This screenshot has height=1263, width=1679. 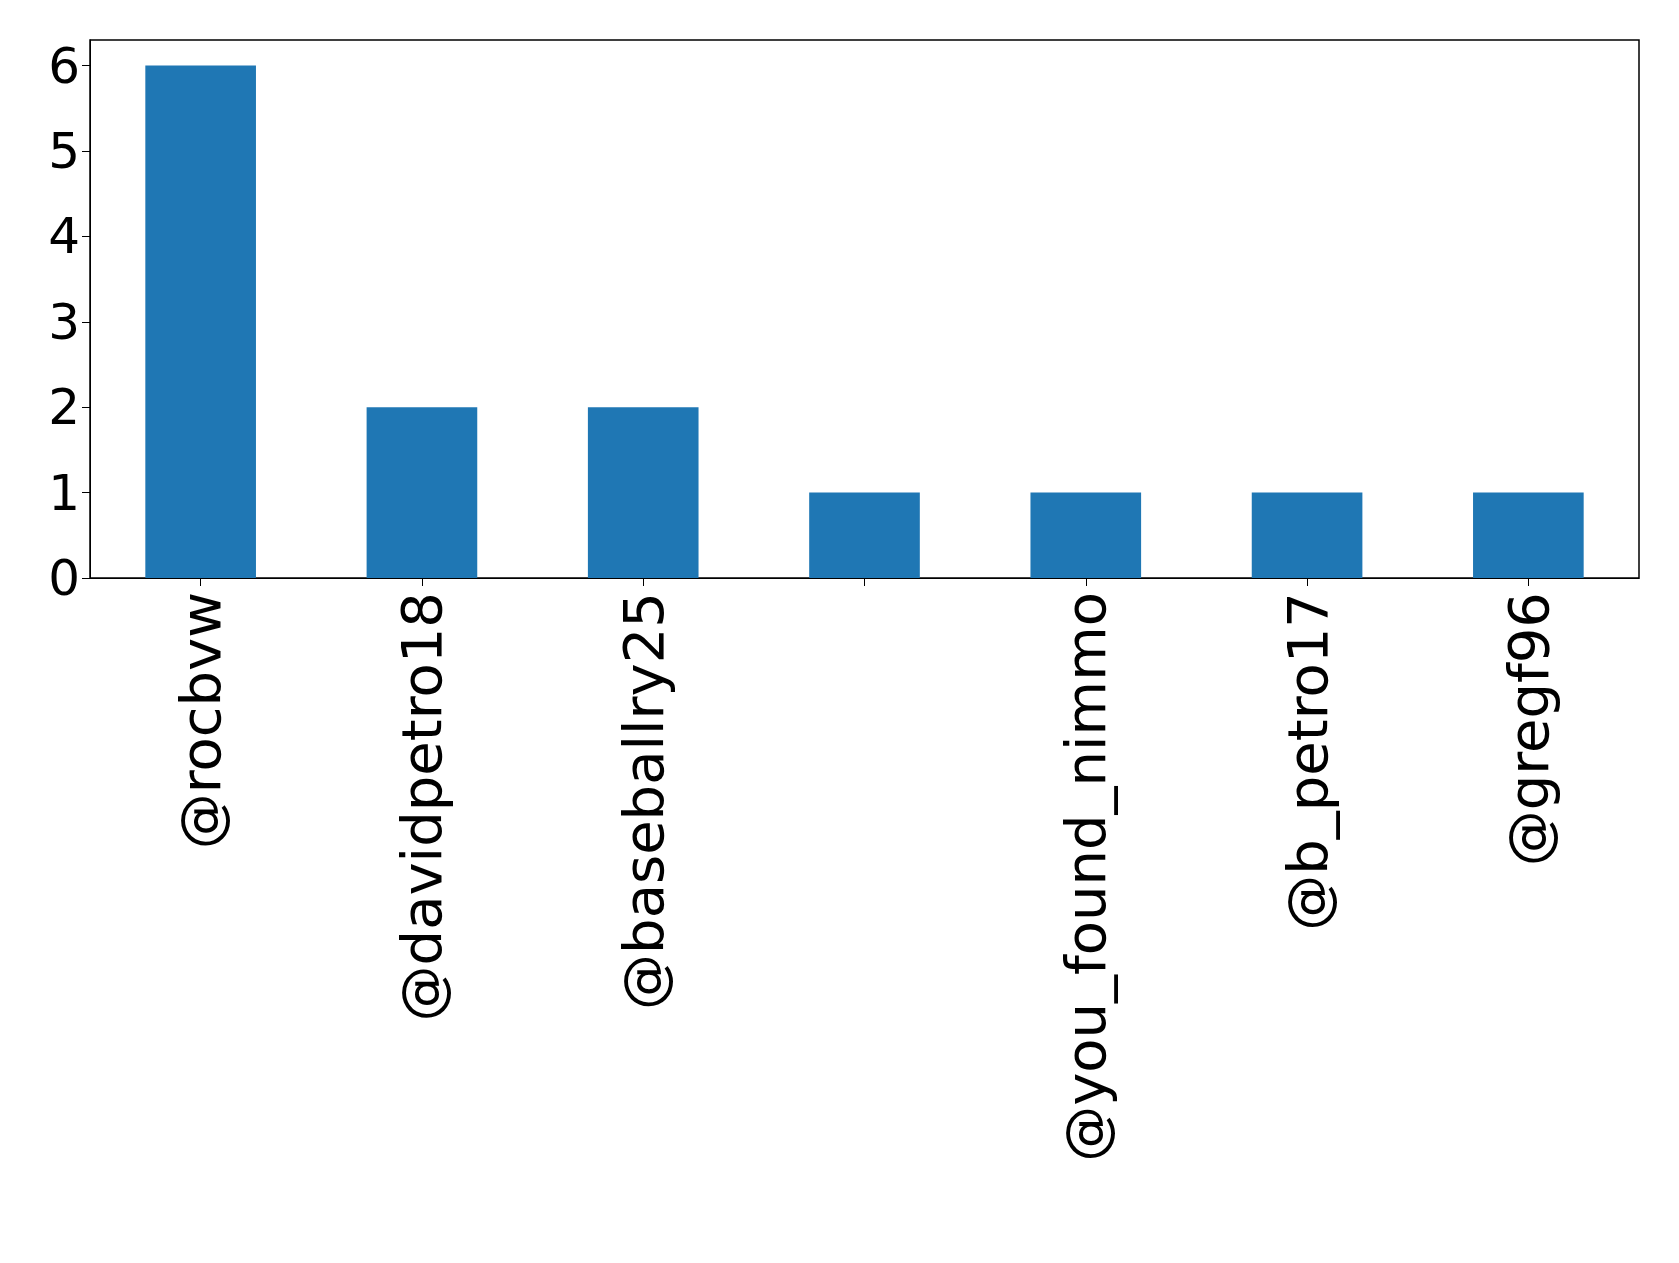 I want to click on y-tick-label: 0, so click(x=64, y=578).